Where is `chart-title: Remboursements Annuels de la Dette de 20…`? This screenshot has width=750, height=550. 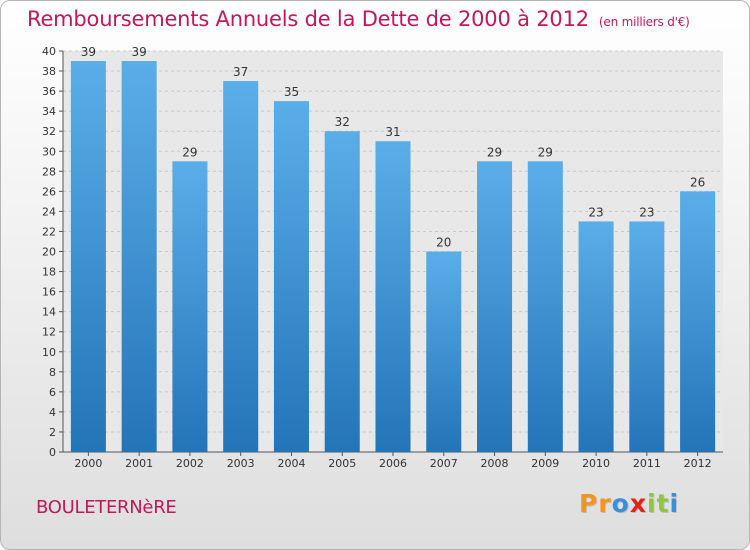 chart-title: Remboursements Annuels de la Dette de 20… is located at coordinates (358, 19).